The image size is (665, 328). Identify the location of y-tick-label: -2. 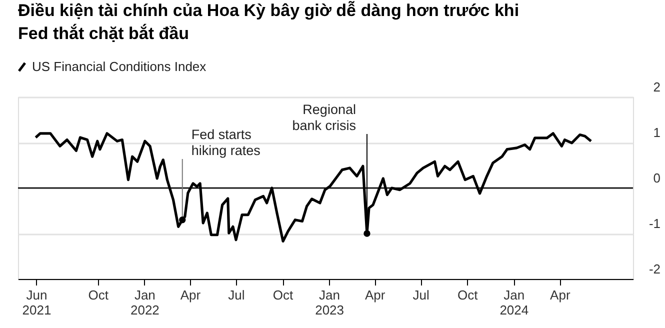
(654, 269).